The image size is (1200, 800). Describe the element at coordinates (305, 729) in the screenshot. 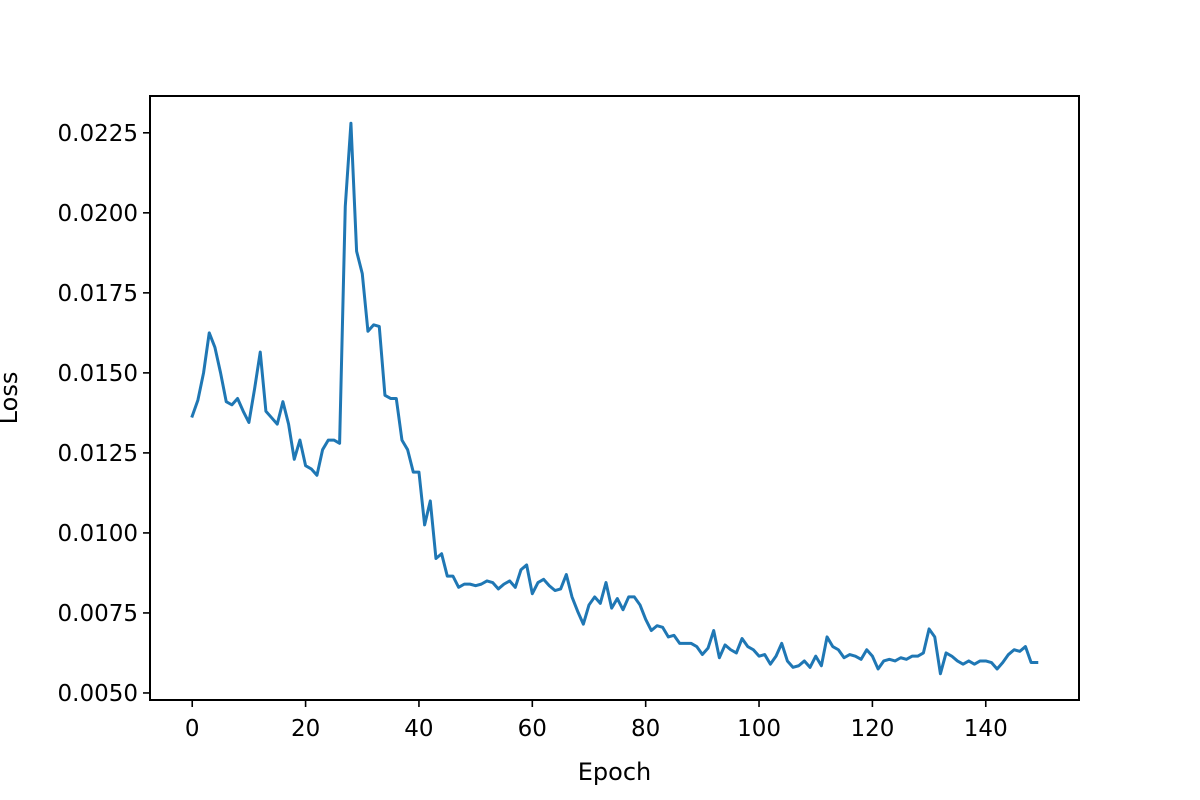

I see `x-tick-label: 20` at that location.